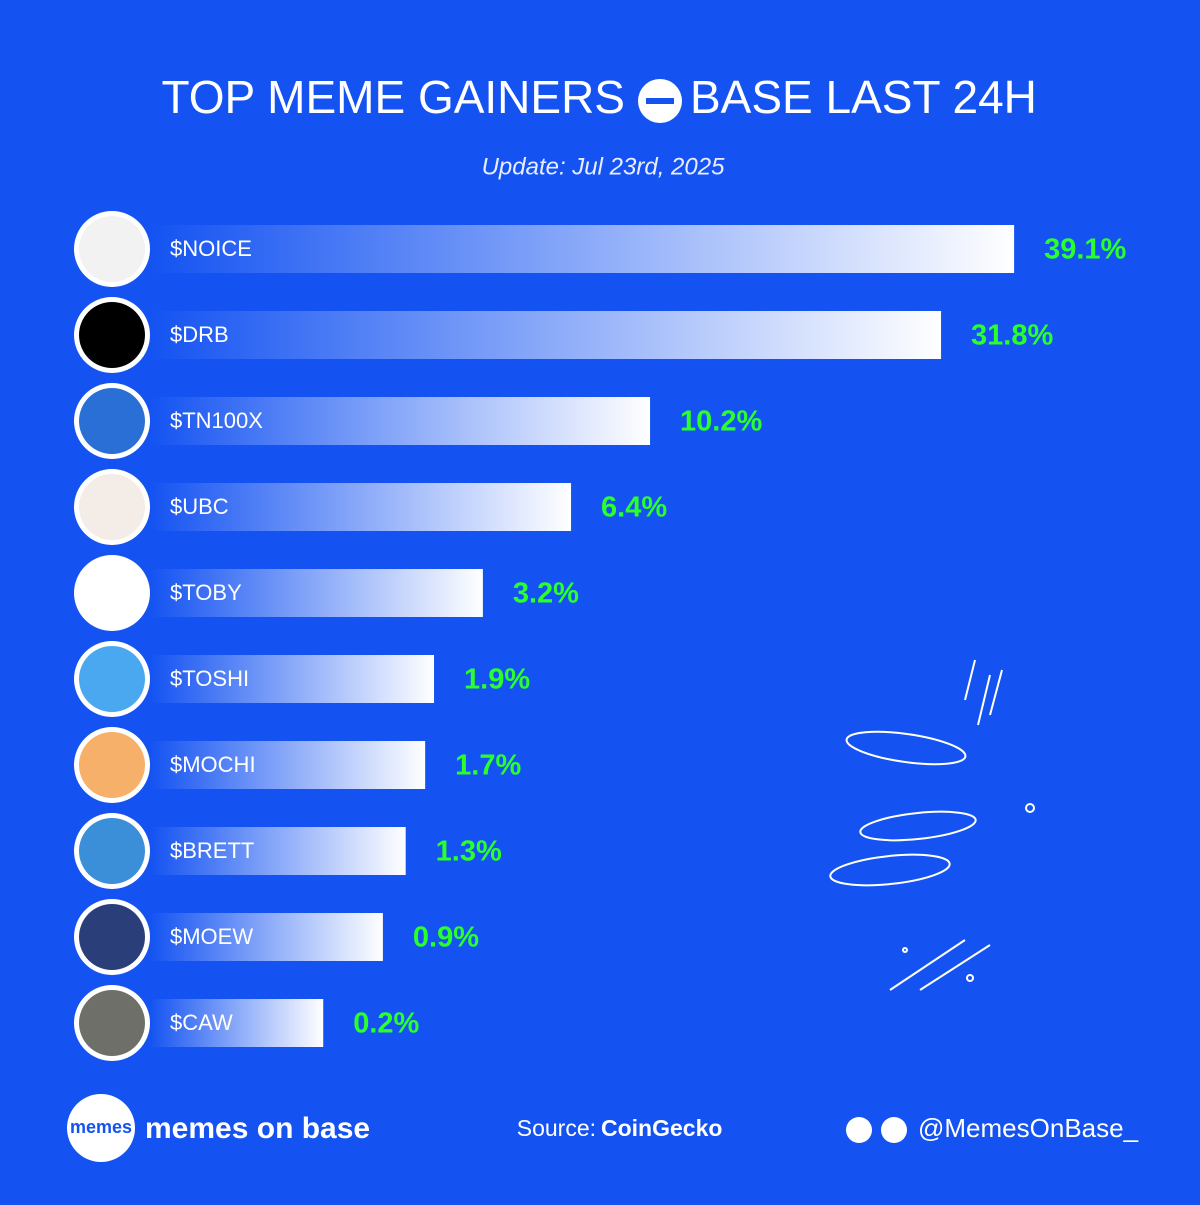 Image resolution: width=1200 pixels, height=1205 pixels. I want to click on telegram-icon, so click(894, 1130).